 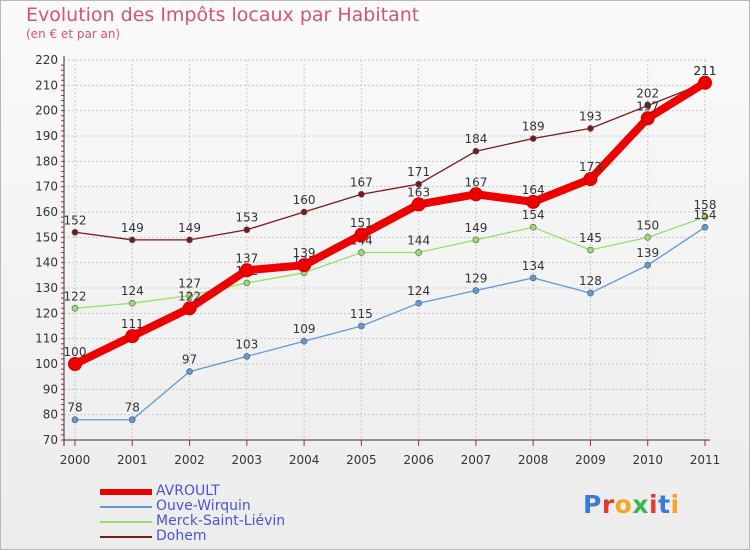 What do you see at coordinates (640, 504) in the screenshot?
I see `logo-letter: x` at bounding box center [640, 504].